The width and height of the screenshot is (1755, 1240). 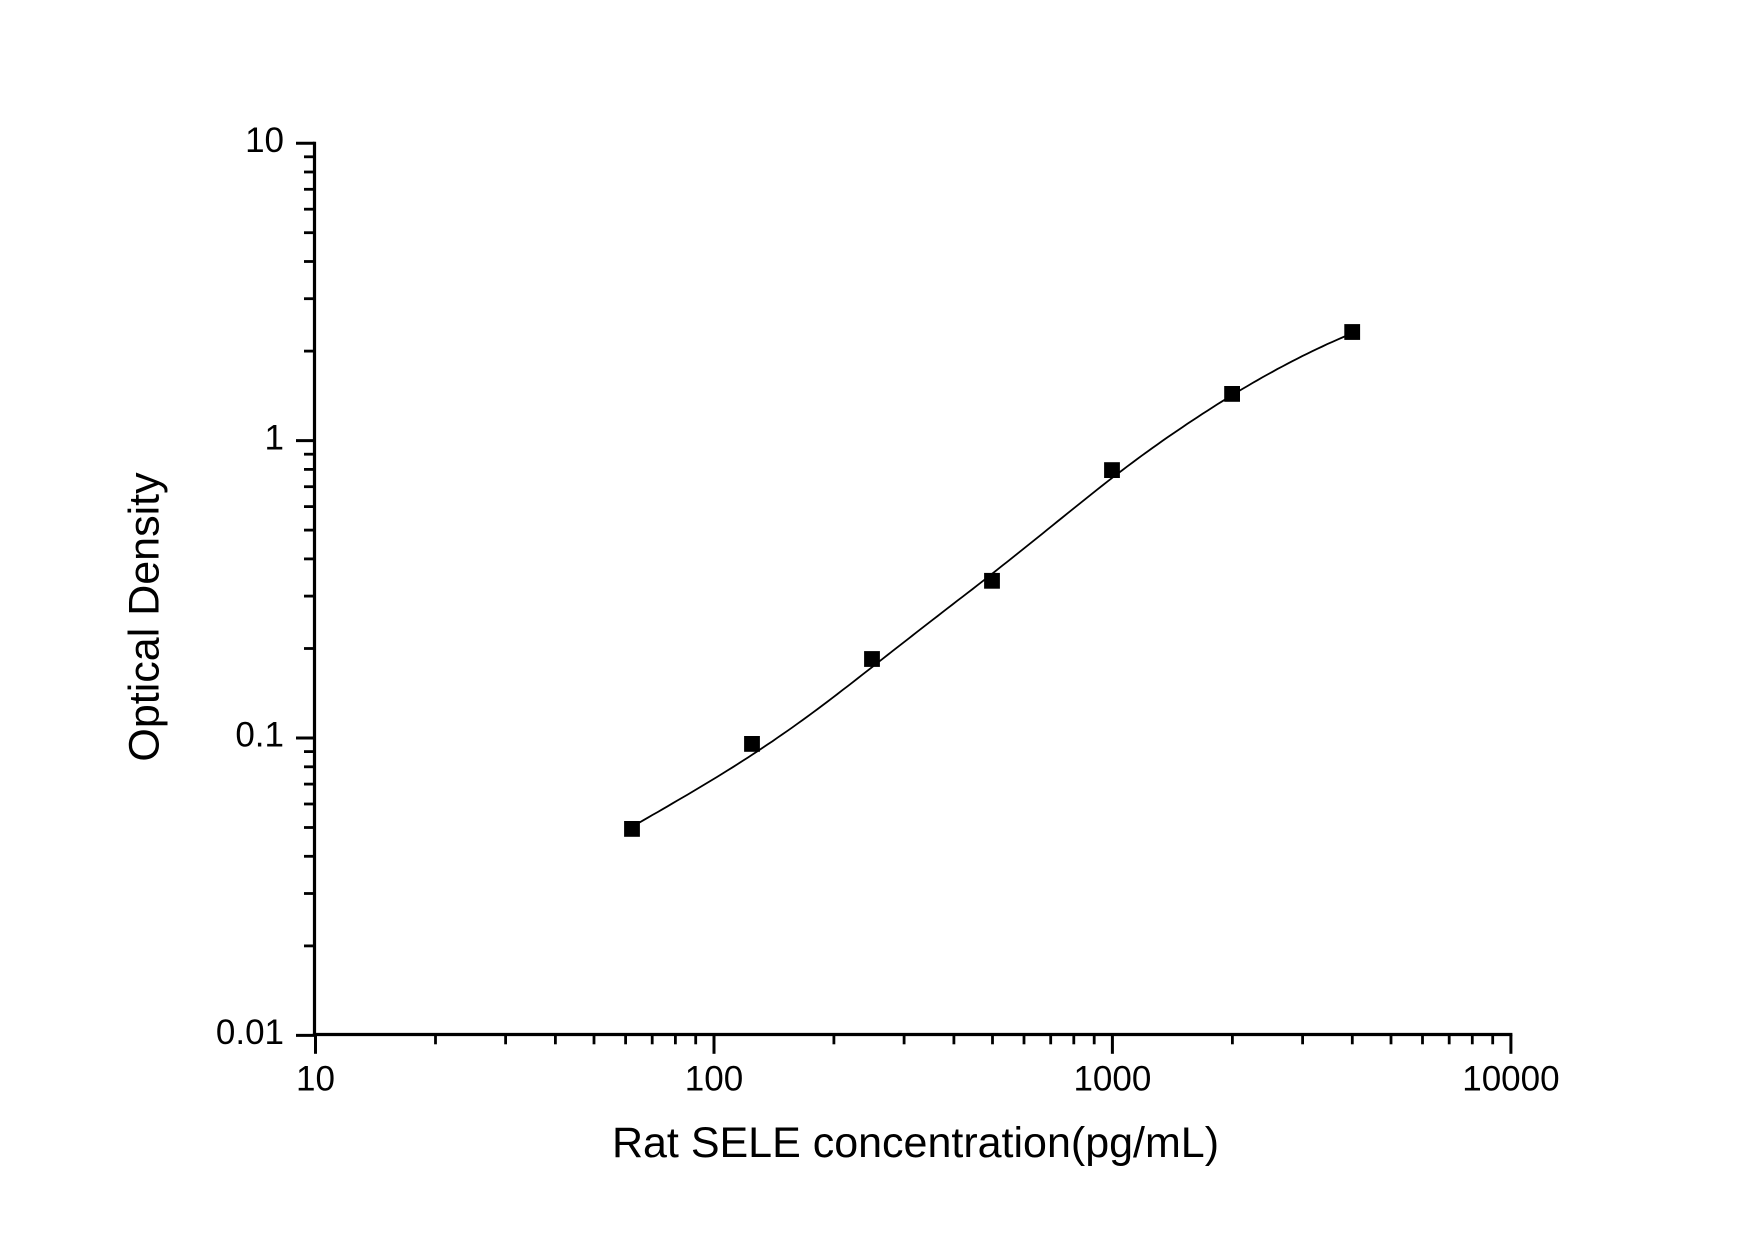 I want to click on svg-text: 1, so click(x=274, y=437).